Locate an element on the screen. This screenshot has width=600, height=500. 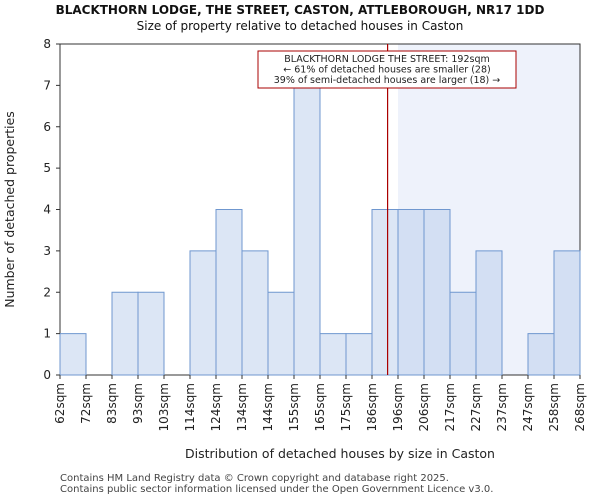
bar-93sqm is located at coordinates (151, 333).